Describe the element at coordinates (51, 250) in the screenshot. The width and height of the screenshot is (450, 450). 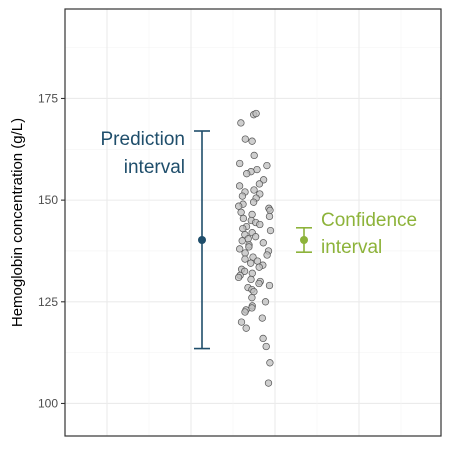
I see `y-axis-ticks: 100 125 150 175` at that location.